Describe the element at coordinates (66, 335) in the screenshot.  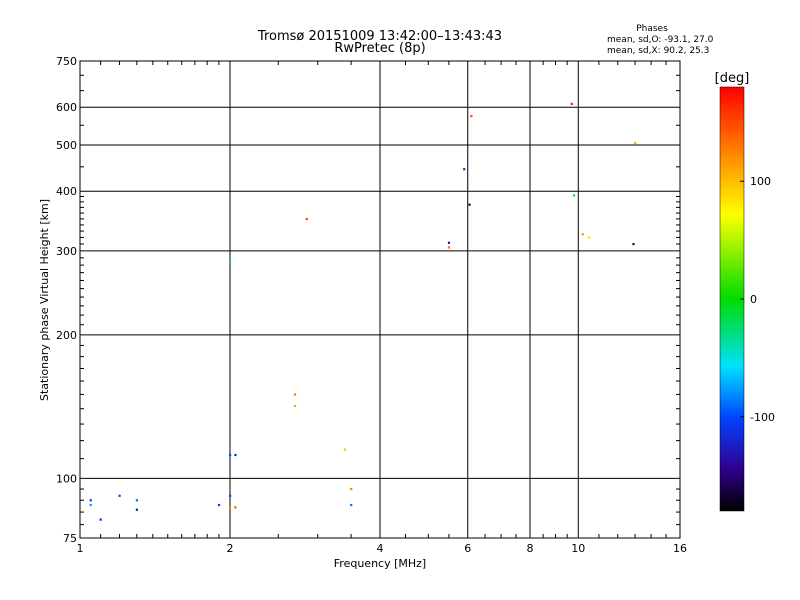
I see `y-tick-label: 200` at that location.